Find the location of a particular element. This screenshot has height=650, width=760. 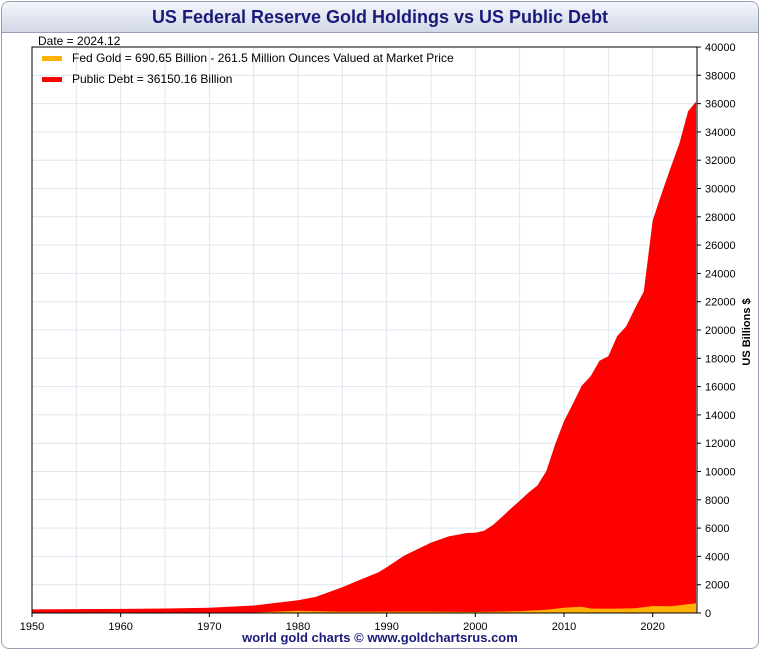

date-label: Date = 2024.12 is located at coordinates (79, 41).